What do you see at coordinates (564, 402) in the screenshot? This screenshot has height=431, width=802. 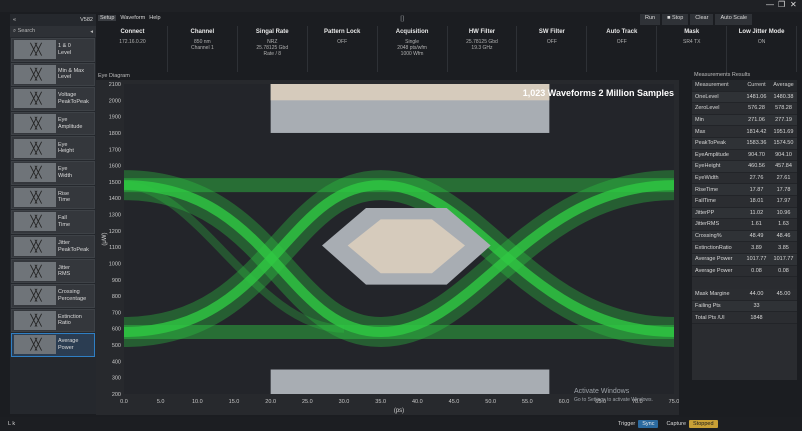 I see `x-tick-label: 60.0` at bounding box center [564, 402].